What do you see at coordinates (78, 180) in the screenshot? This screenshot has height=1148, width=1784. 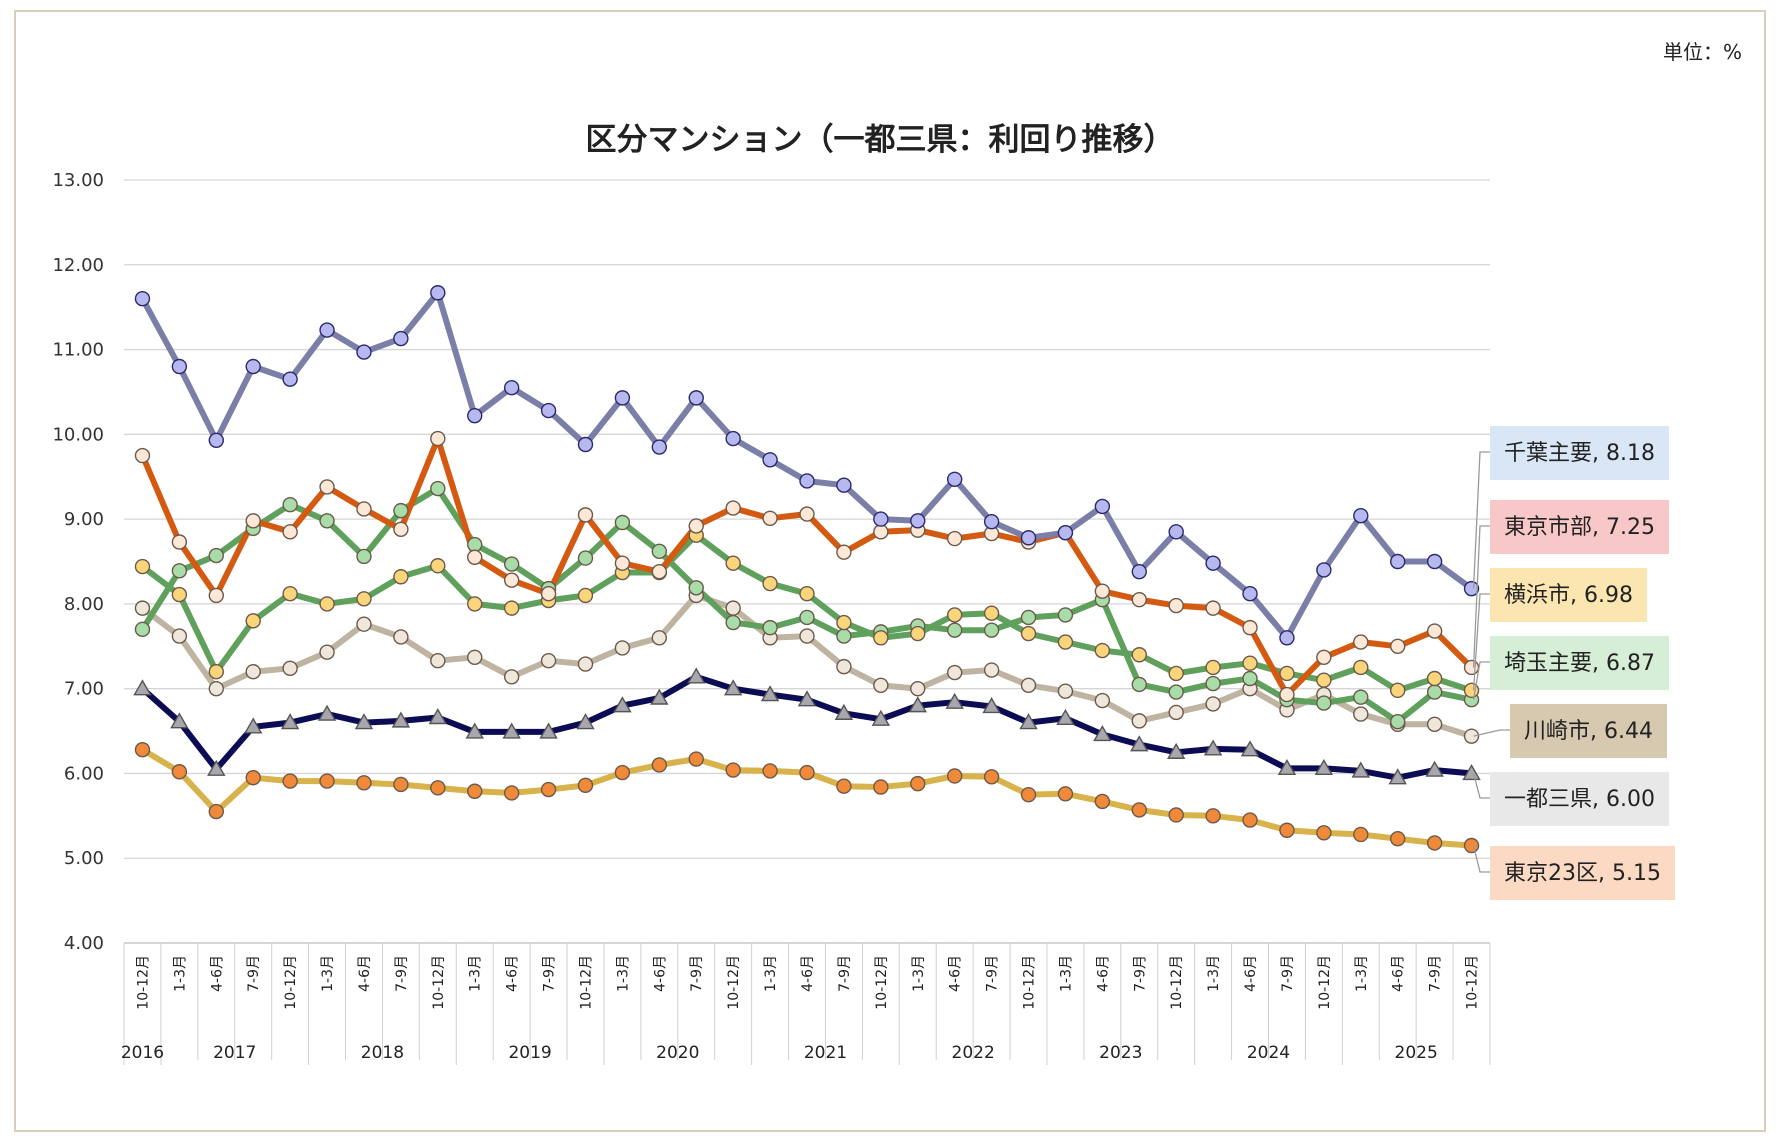 I see `y-tick-label: 13.00` at bounding box center [78, 180].